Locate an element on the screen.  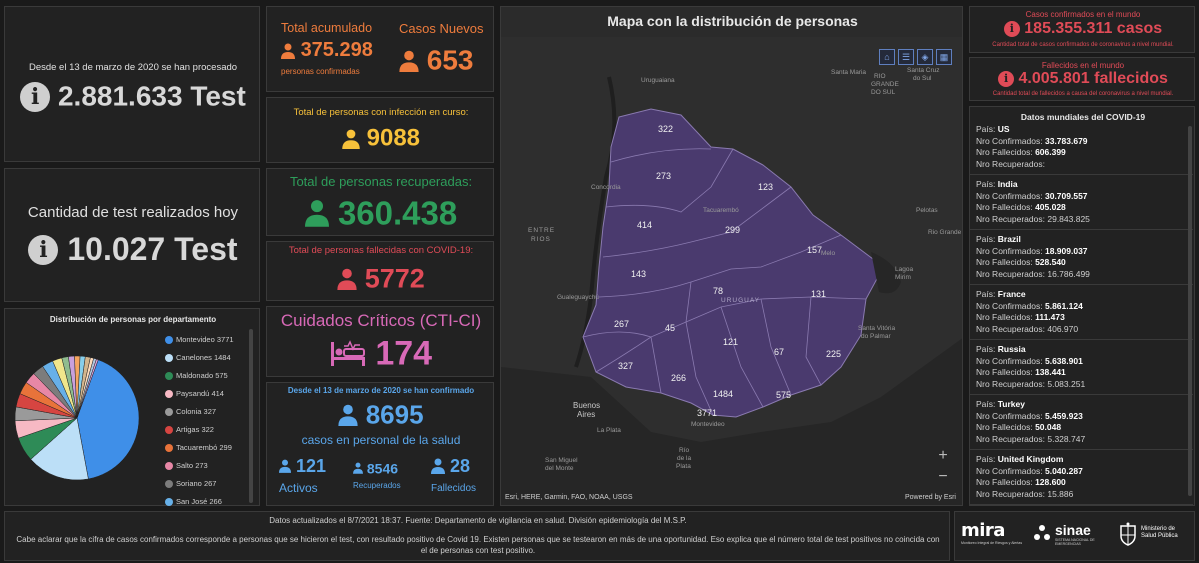
dept-label-flores: 45 is located at coordinates (670, 328).